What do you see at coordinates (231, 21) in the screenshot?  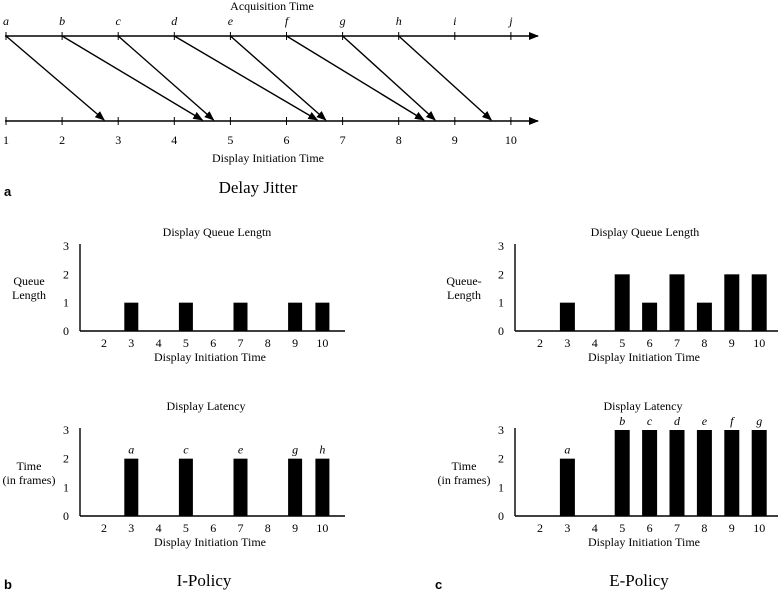 I see `acquisition-tick-label: e` at bounding box center [231, 21].